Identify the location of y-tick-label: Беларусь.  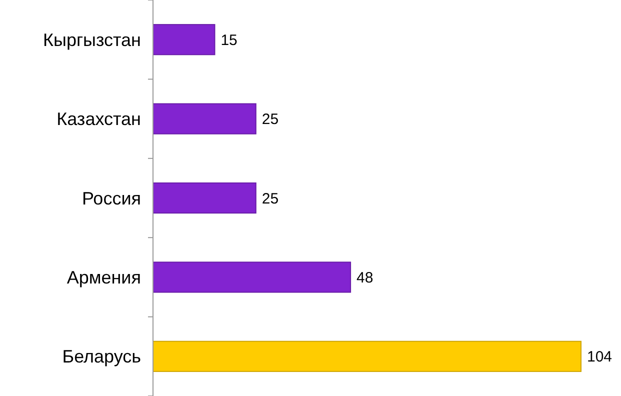
(101, 356).